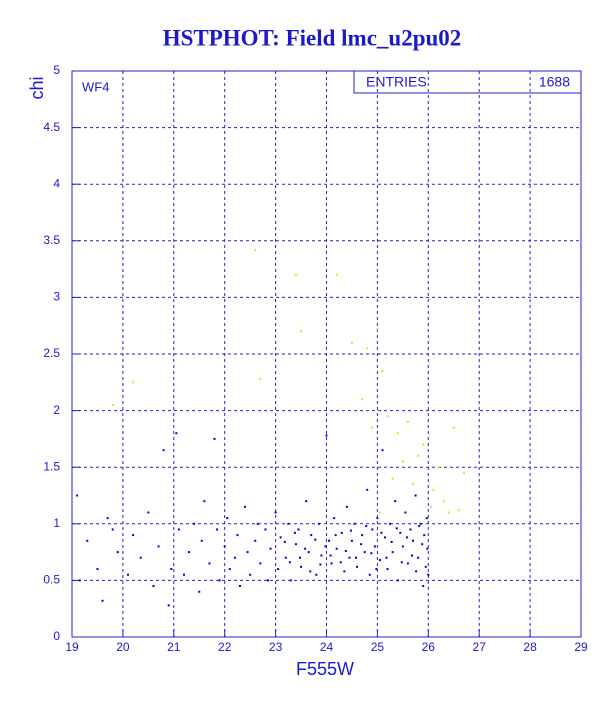  What do you see at coordinates (37, 87) in the screenshot?
I see `y-axis-label: chi` at bounding box center [37, 87].